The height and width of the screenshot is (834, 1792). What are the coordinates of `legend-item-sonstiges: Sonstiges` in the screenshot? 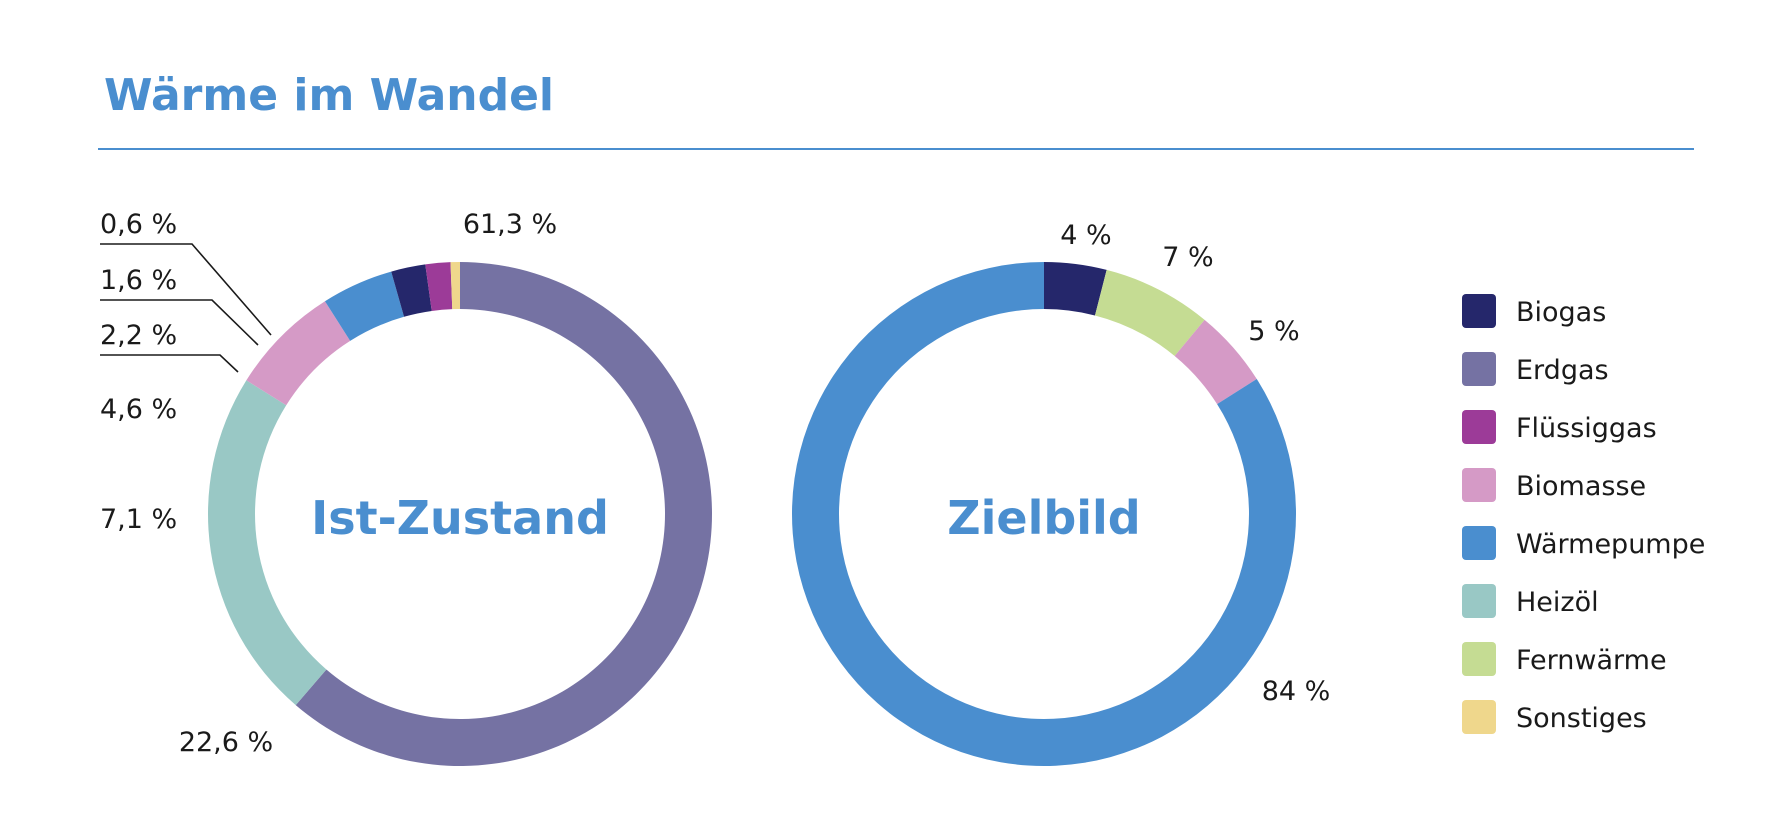 It's located at (1554, 717).